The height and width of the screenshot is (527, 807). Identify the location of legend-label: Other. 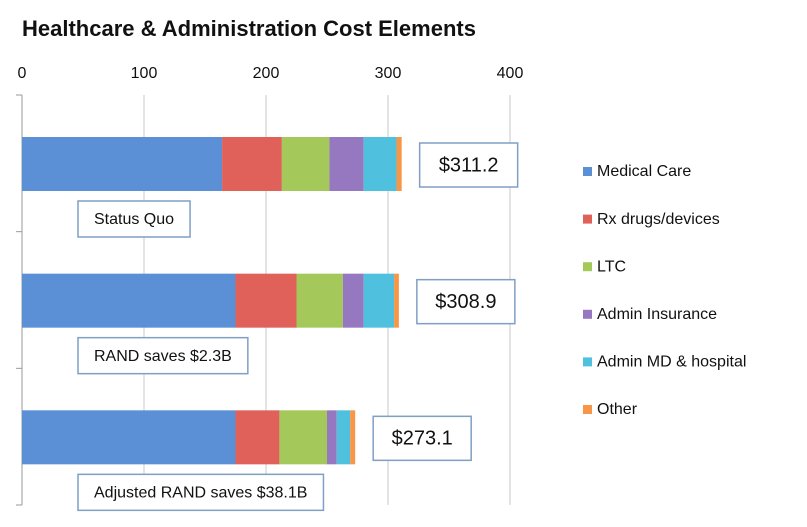
(617, 409).